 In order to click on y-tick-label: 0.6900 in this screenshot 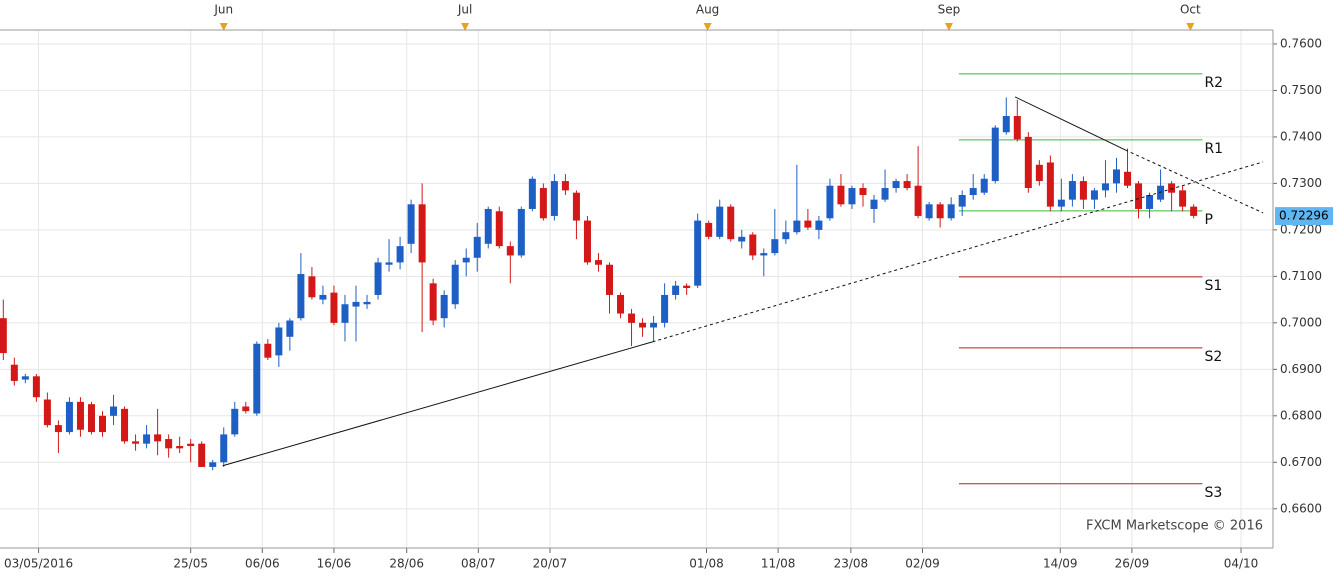, I will do `click(1301, 369)`.